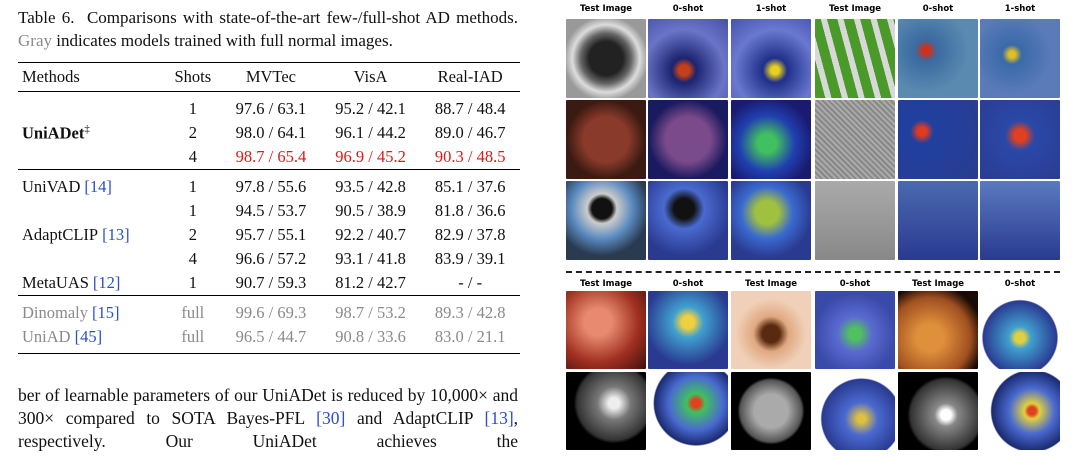 The height and width of the screenshot is (467, 1080). What do you see at coordinates (370, 184) in the screenshot?
I see `score-cell: 93.5 / 42.8` at bounding box center [370, 184].